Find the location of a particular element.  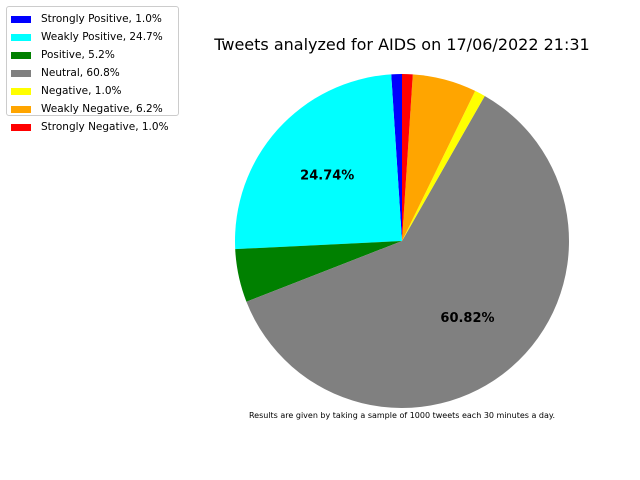

pie-slice-positive is located at coordinates (318, 271).